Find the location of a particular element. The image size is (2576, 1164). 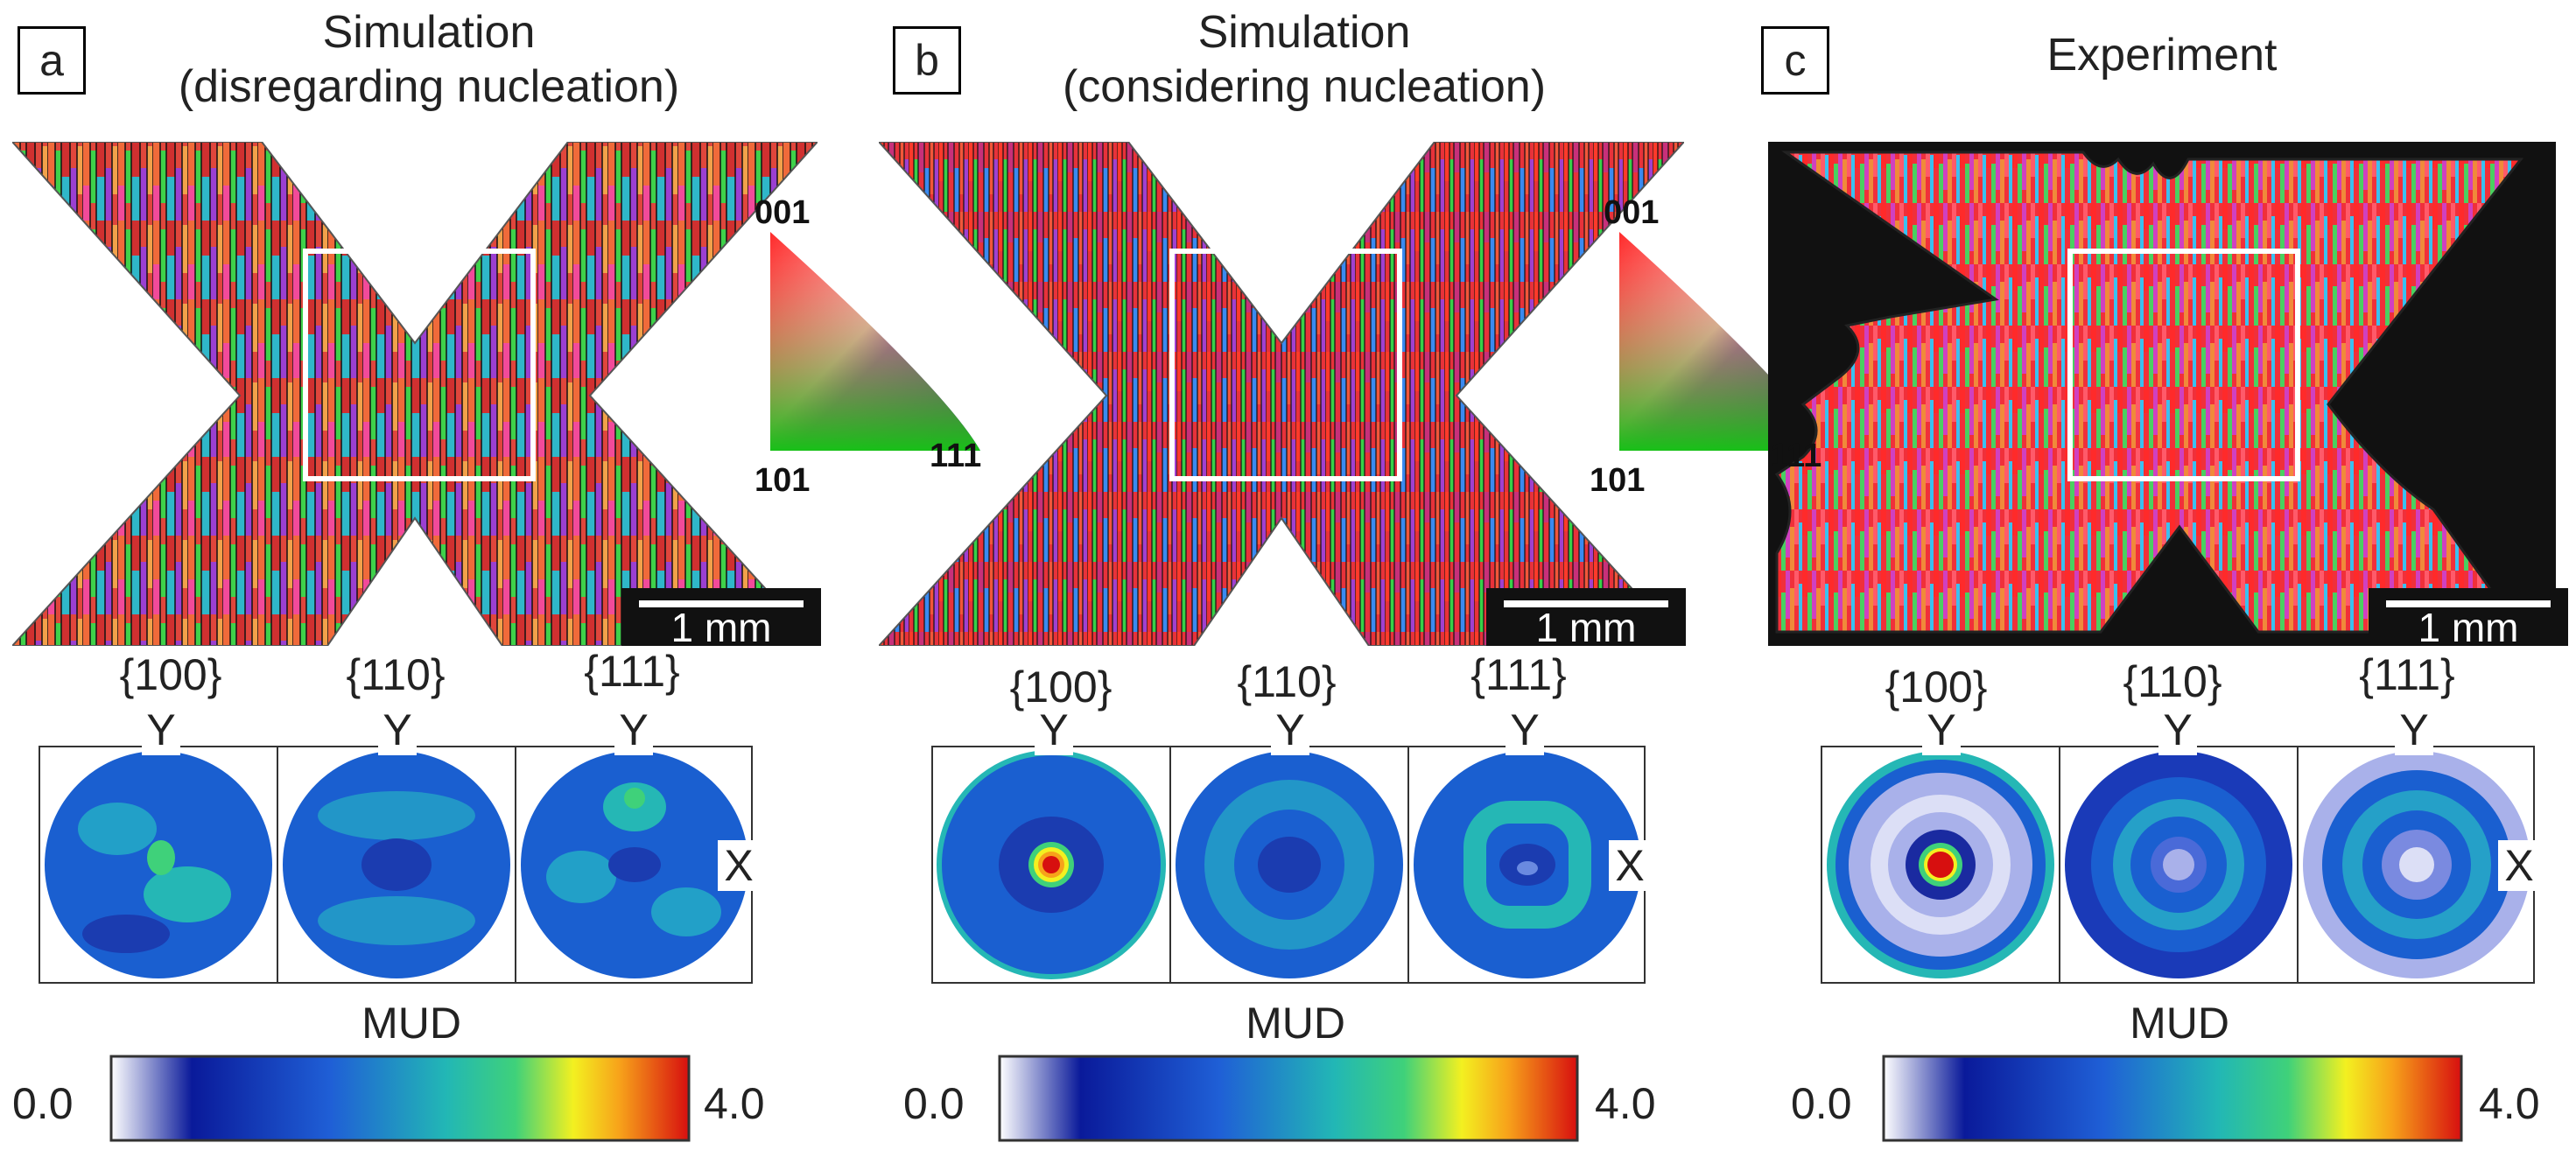

ipf-triangle is located at coordinates (875, 341).